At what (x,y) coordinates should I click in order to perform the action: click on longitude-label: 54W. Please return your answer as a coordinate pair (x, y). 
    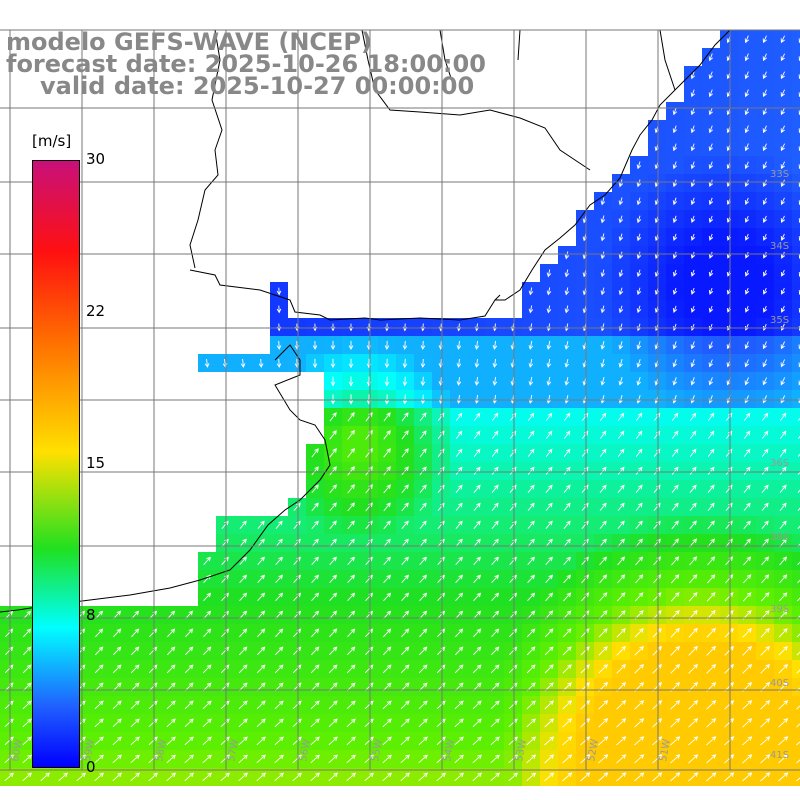
    Looking at the image, I should click on (449, 750).